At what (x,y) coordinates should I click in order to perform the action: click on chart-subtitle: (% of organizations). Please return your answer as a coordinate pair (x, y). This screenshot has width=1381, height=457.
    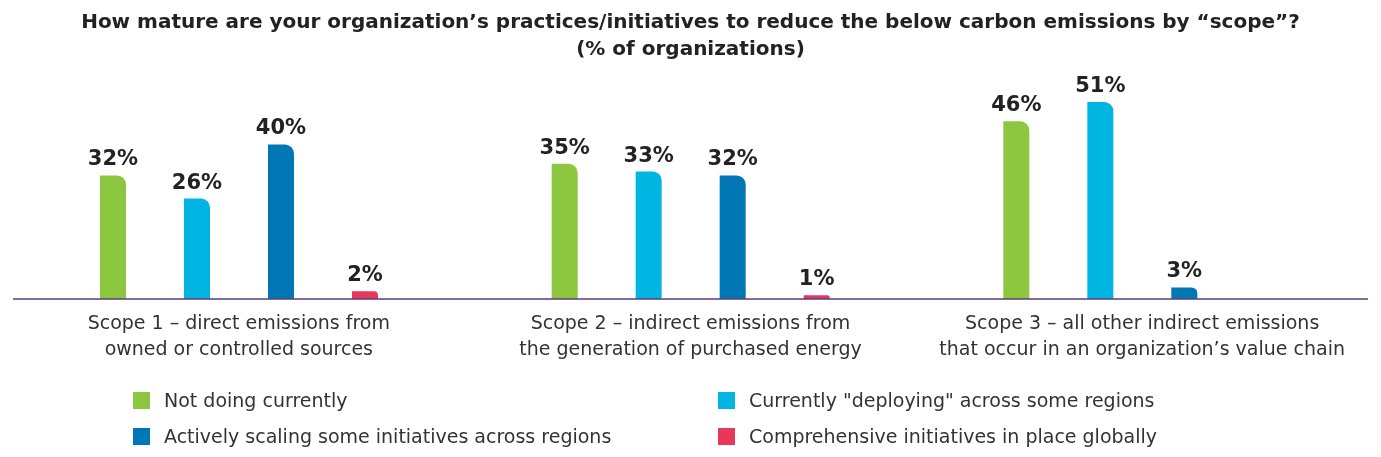
    Looking at the image, I should click on (690, 48).